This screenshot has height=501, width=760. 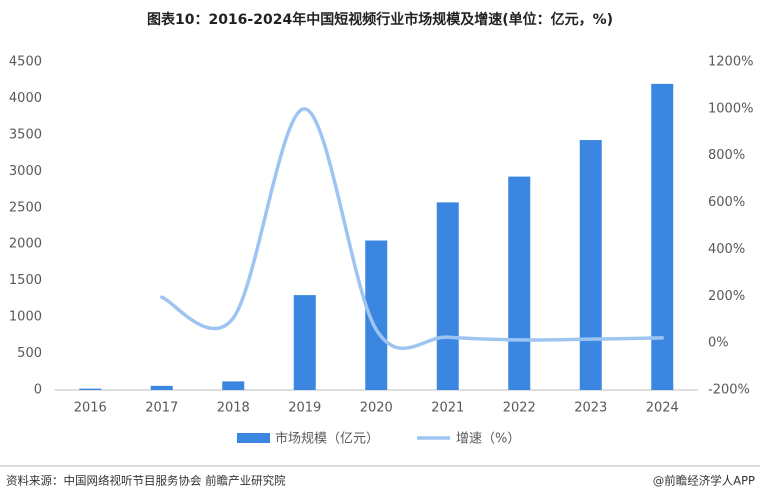 I want to click on y2-tick-label: 400%, so click(x=726, y=249).